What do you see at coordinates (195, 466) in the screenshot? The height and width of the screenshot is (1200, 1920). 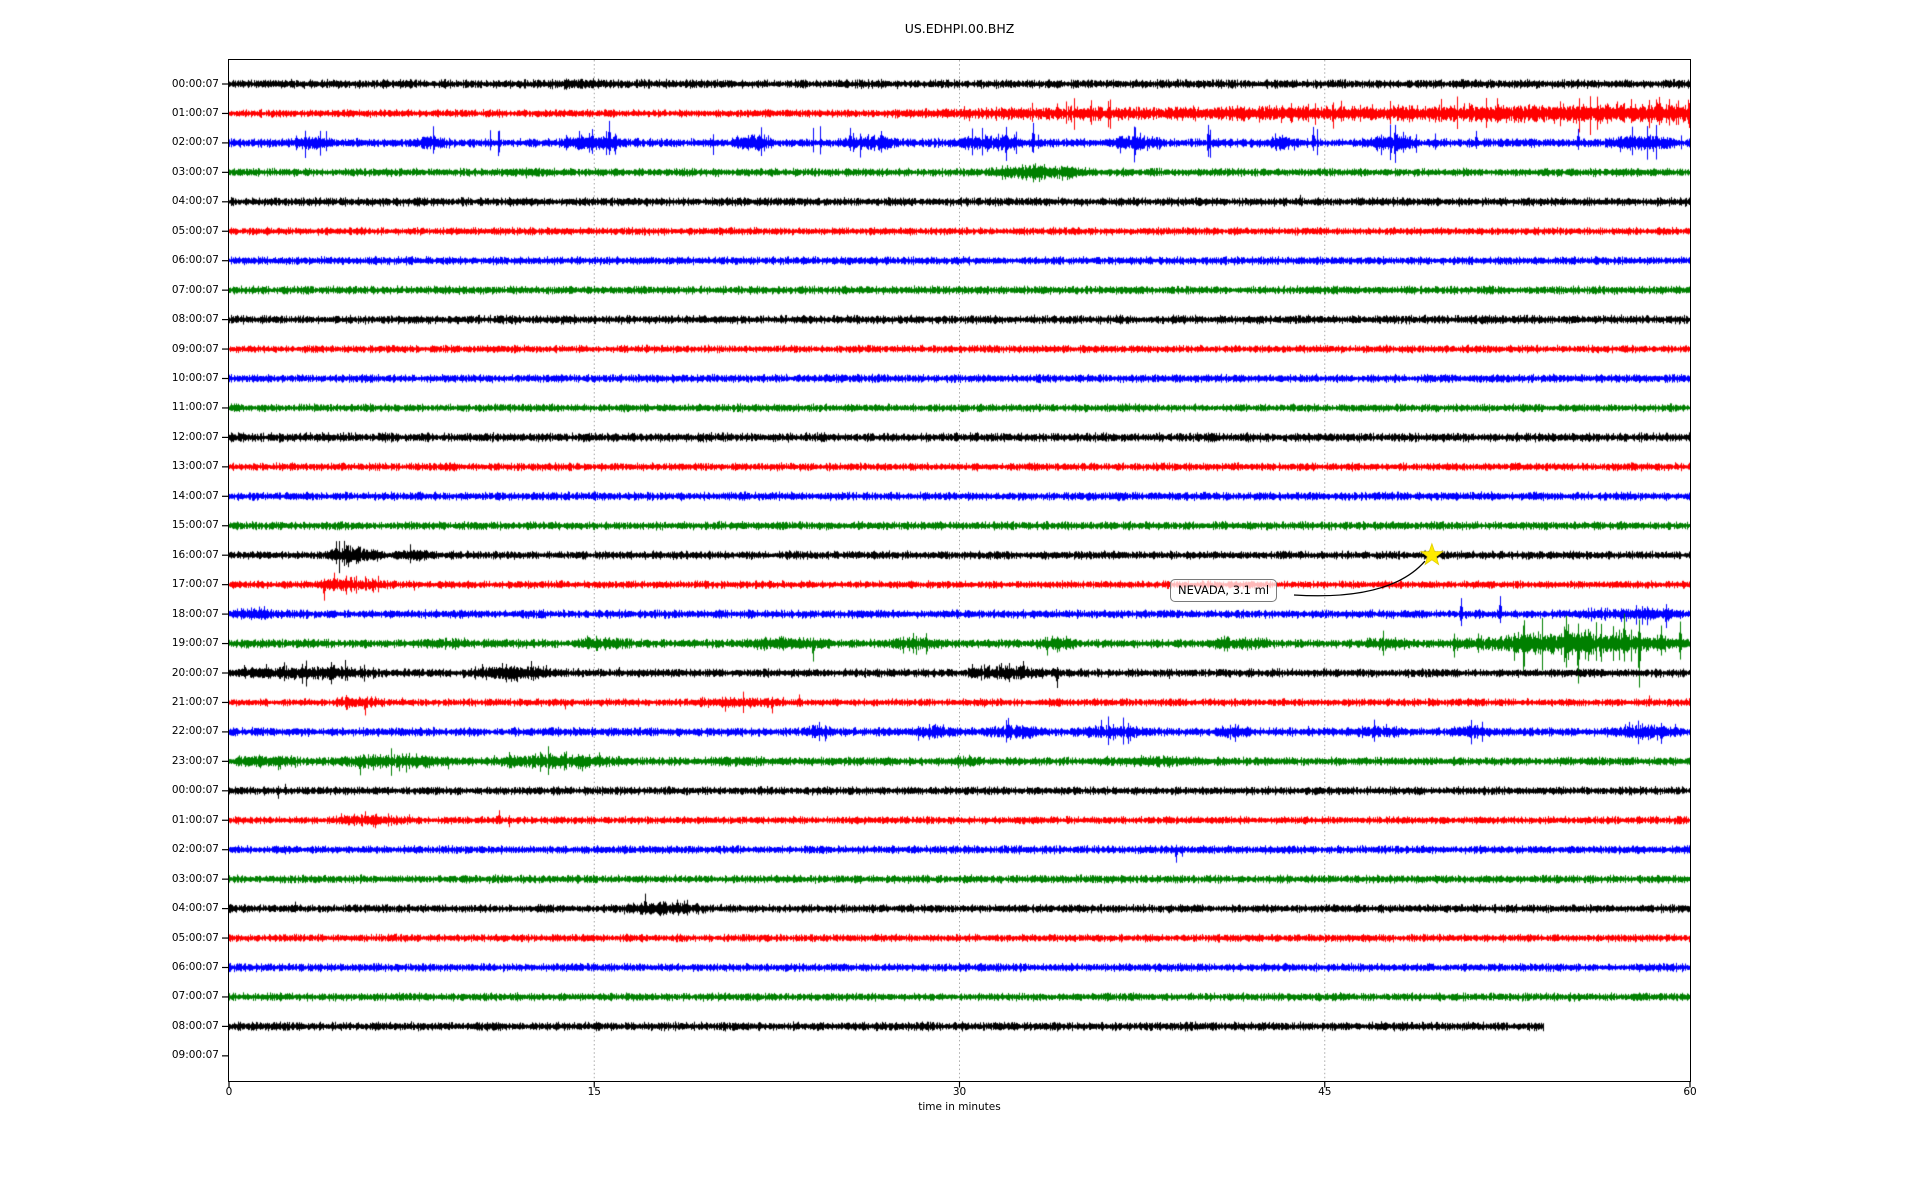 I see `trace-time-label: 13:00:07` at bounding box center [195, 466].